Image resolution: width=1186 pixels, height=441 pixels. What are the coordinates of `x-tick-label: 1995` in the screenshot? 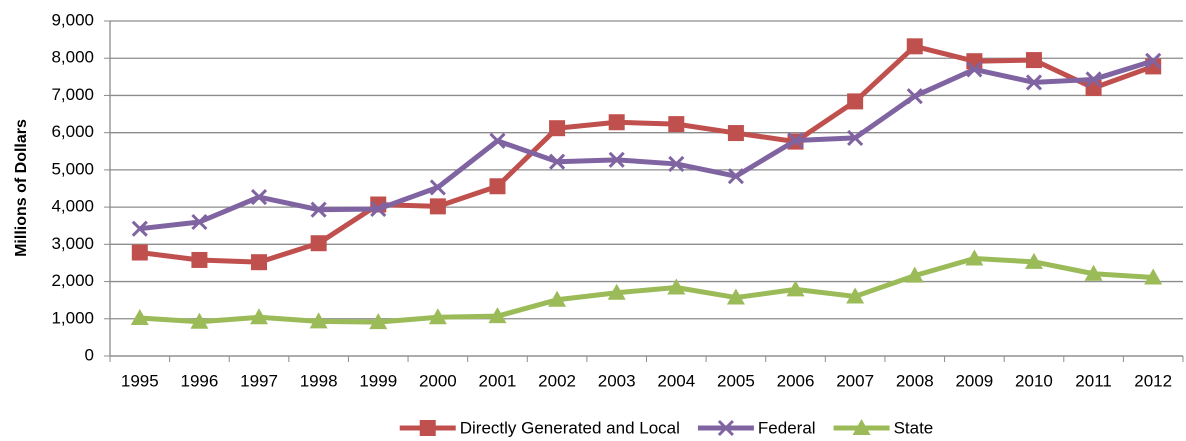 It's located at (140, 380).